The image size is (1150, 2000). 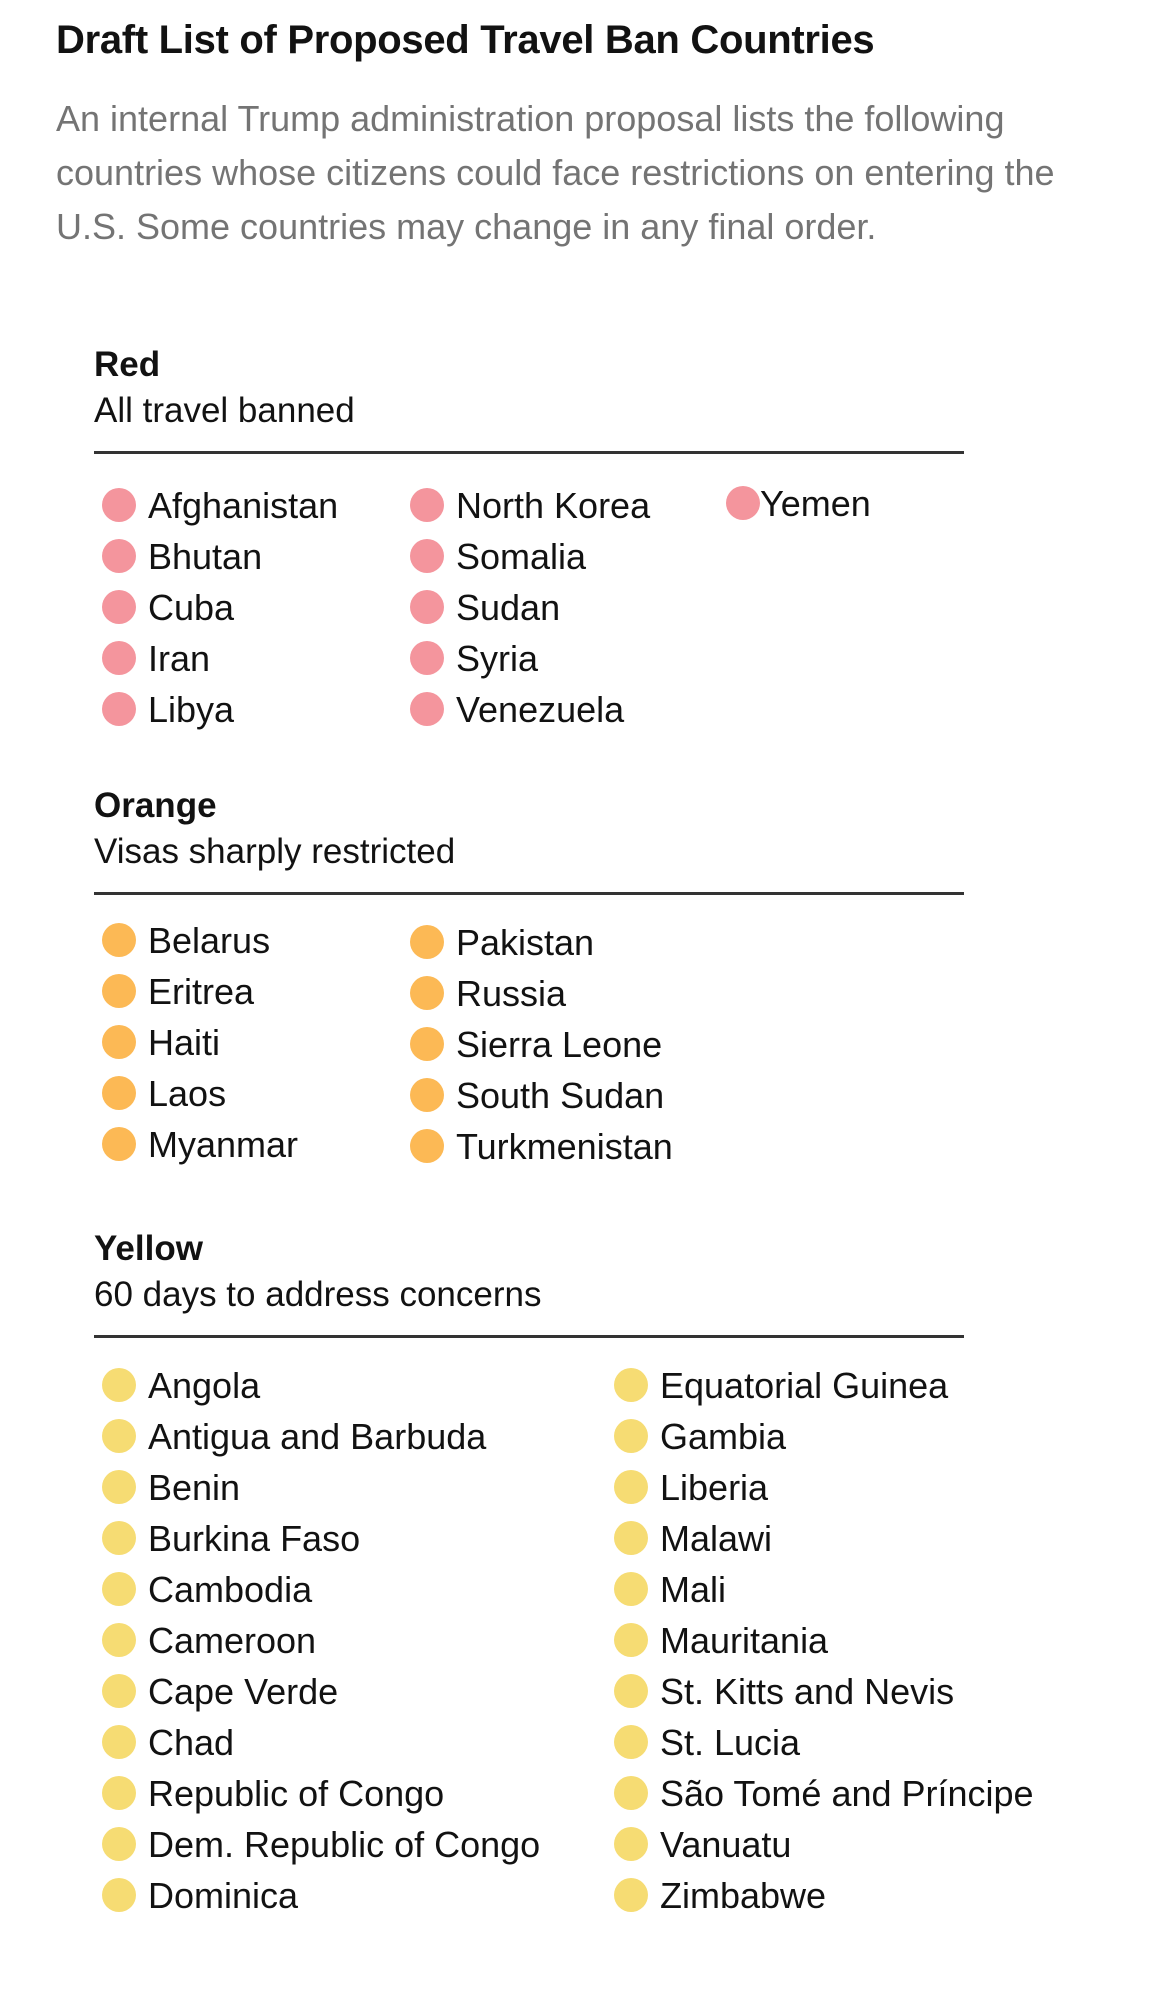 I want to click on country-name: Equatorial Guinea, so click(x=804, y=1385).